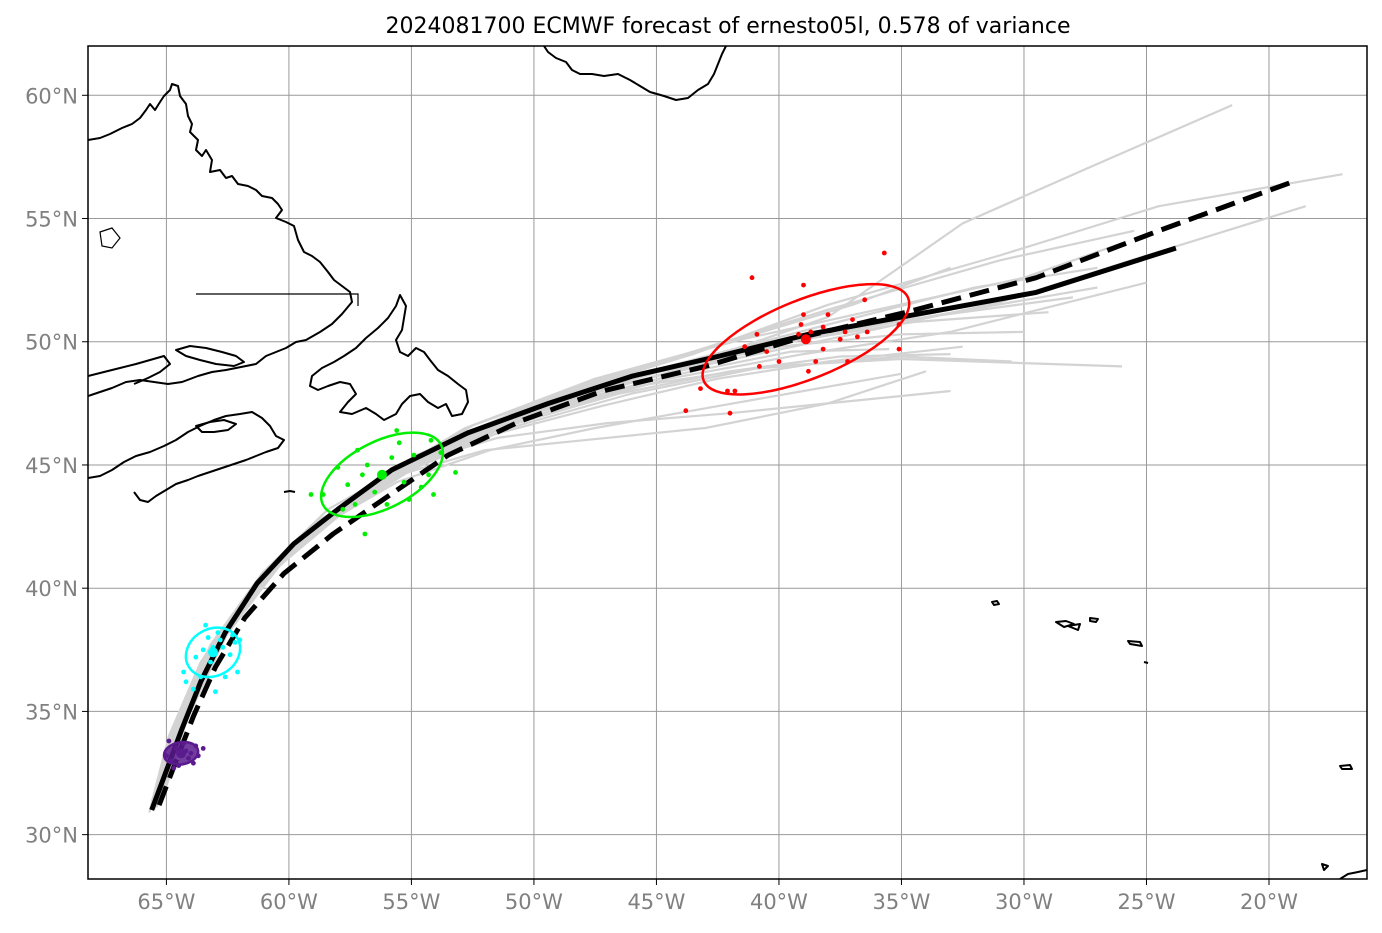  Describe the element at coordinates (166, 902) in the screenshot. I see `x-tick-label: 65°W` at that location.